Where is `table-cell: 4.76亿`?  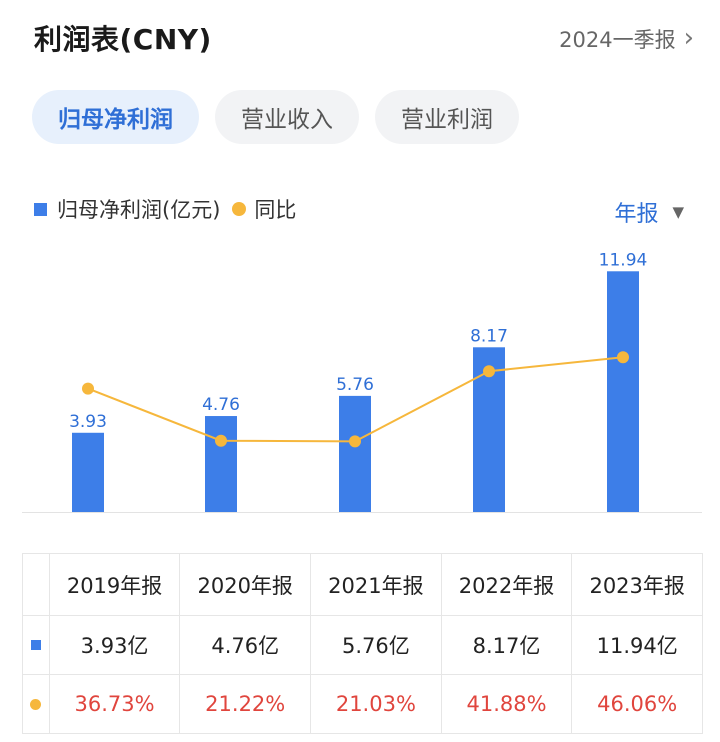 table-cell: 4.76亿 is located at coordinates (246, 645).